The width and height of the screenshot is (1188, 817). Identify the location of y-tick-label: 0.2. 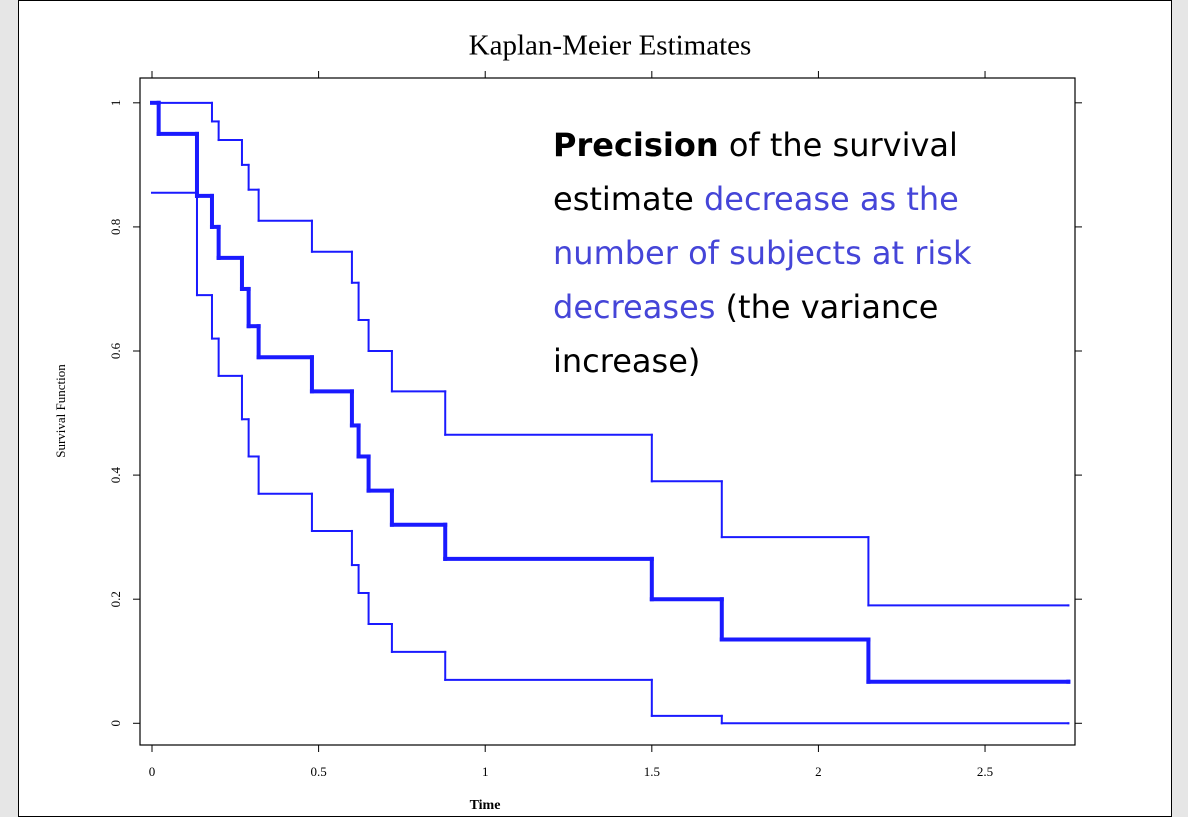
(115, 599).